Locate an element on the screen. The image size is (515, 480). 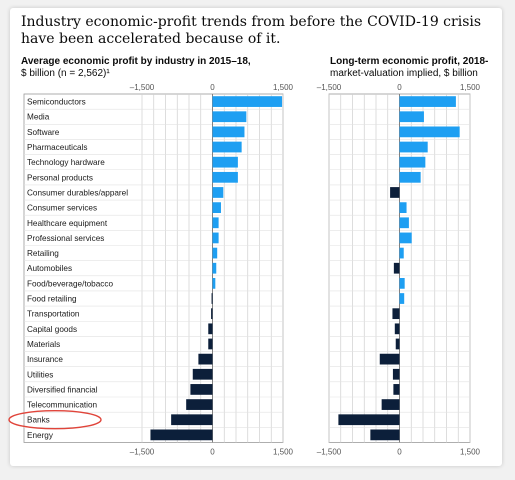
left-tick-label-top: –1,500 is located at coordinates (142, 87).